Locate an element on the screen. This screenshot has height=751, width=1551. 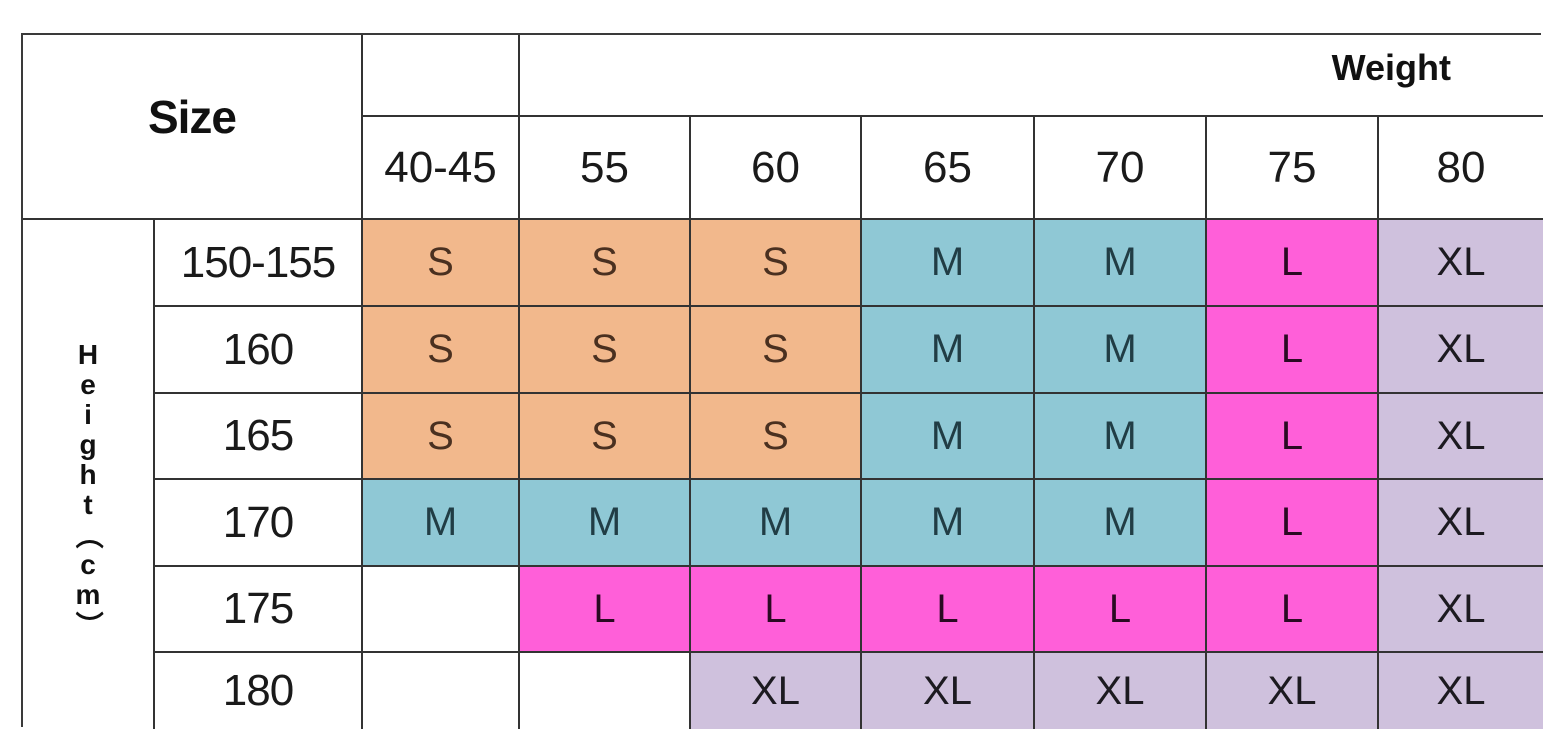
height-label-char: t is located at coordinates (88, 504).